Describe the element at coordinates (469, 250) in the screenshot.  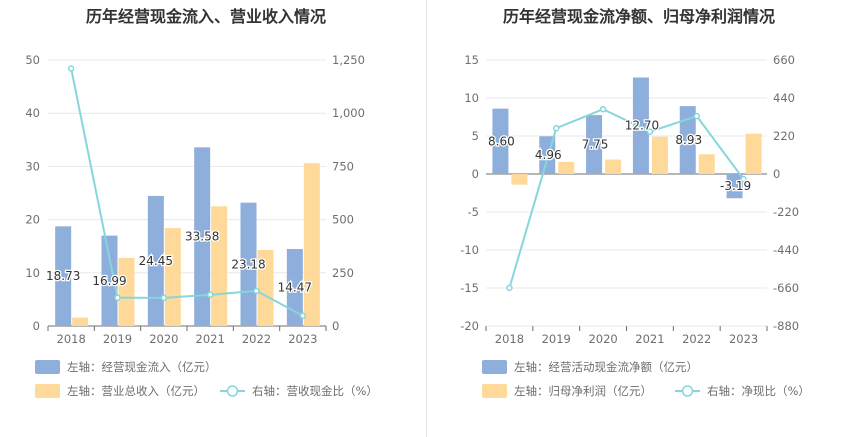
I see `left-axis-tick-label: -10` at that location.